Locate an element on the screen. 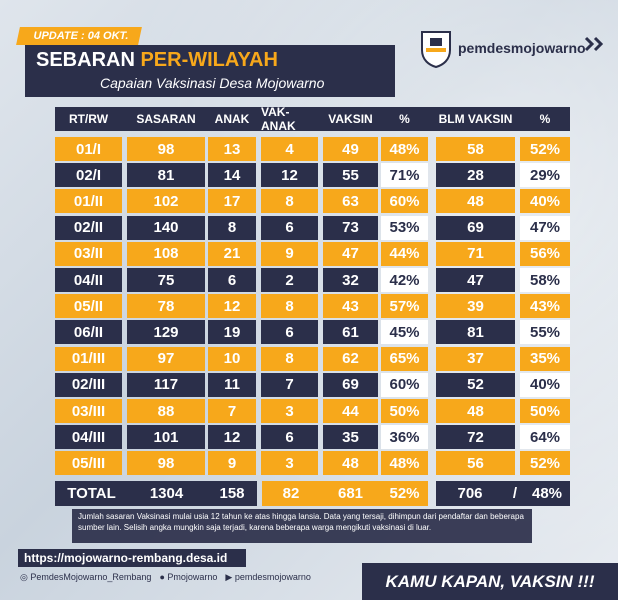 The image size is (618, 600). table-cell: 01/III is located at coordinates (88, 358).